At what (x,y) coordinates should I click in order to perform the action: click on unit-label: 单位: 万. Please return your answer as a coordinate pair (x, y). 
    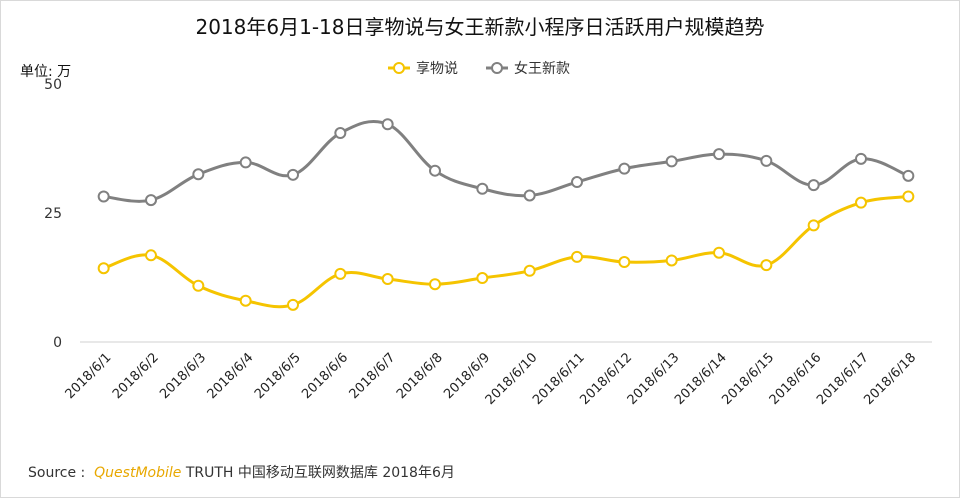
    Looking at the image, I should click on (45, 72).